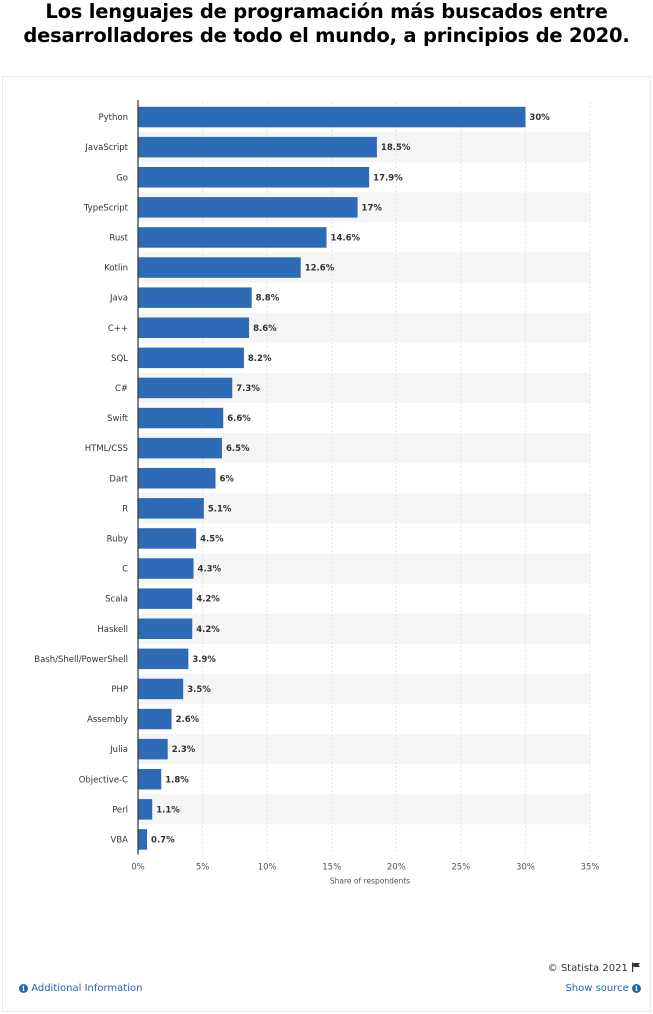 The height and width of the screenshot is (1014, 653). What do you see at coordinates (138, 868) in the screenshot?
I see `x-tick-label: 0%` at bounding box center [138, 868].